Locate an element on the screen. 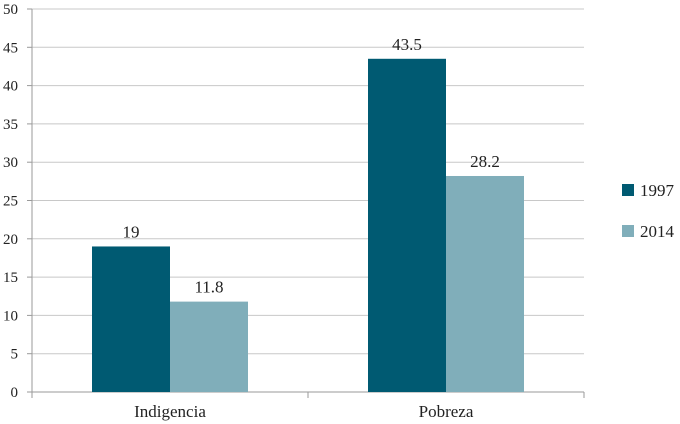 The width and height of the screenshot is (680, 424). y-tick-label: 20 is located at coordinates (10, 240).